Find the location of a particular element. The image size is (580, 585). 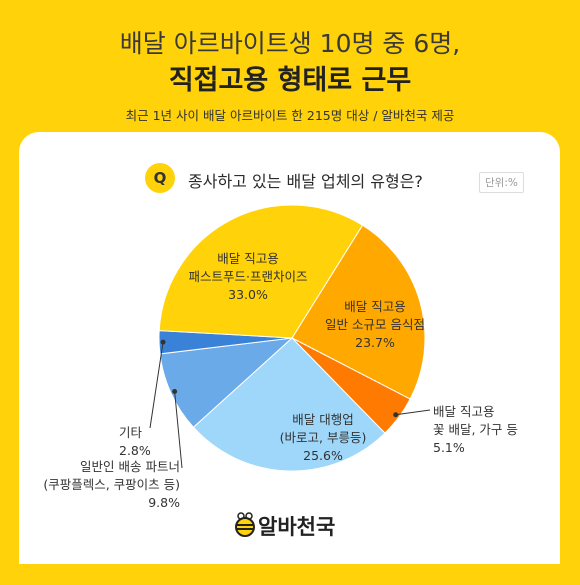

pie-slice-restaurant is located at coordinates (358, 312).